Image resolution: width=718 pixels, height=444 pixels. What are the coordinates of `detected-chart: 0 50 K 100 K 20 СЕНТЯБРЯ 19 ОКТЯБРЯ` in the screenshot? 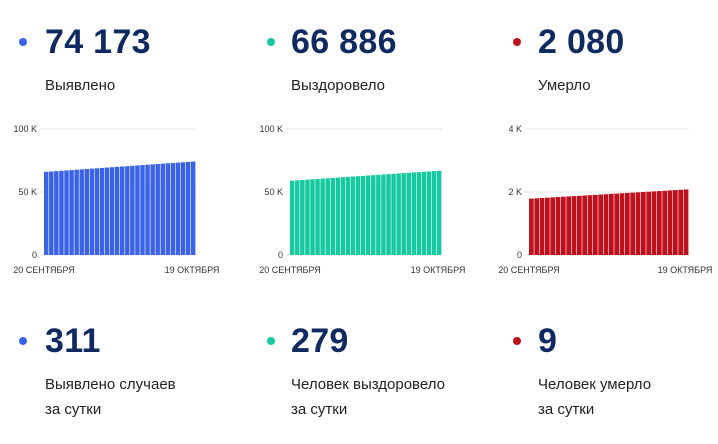 It's located at (116, 199).